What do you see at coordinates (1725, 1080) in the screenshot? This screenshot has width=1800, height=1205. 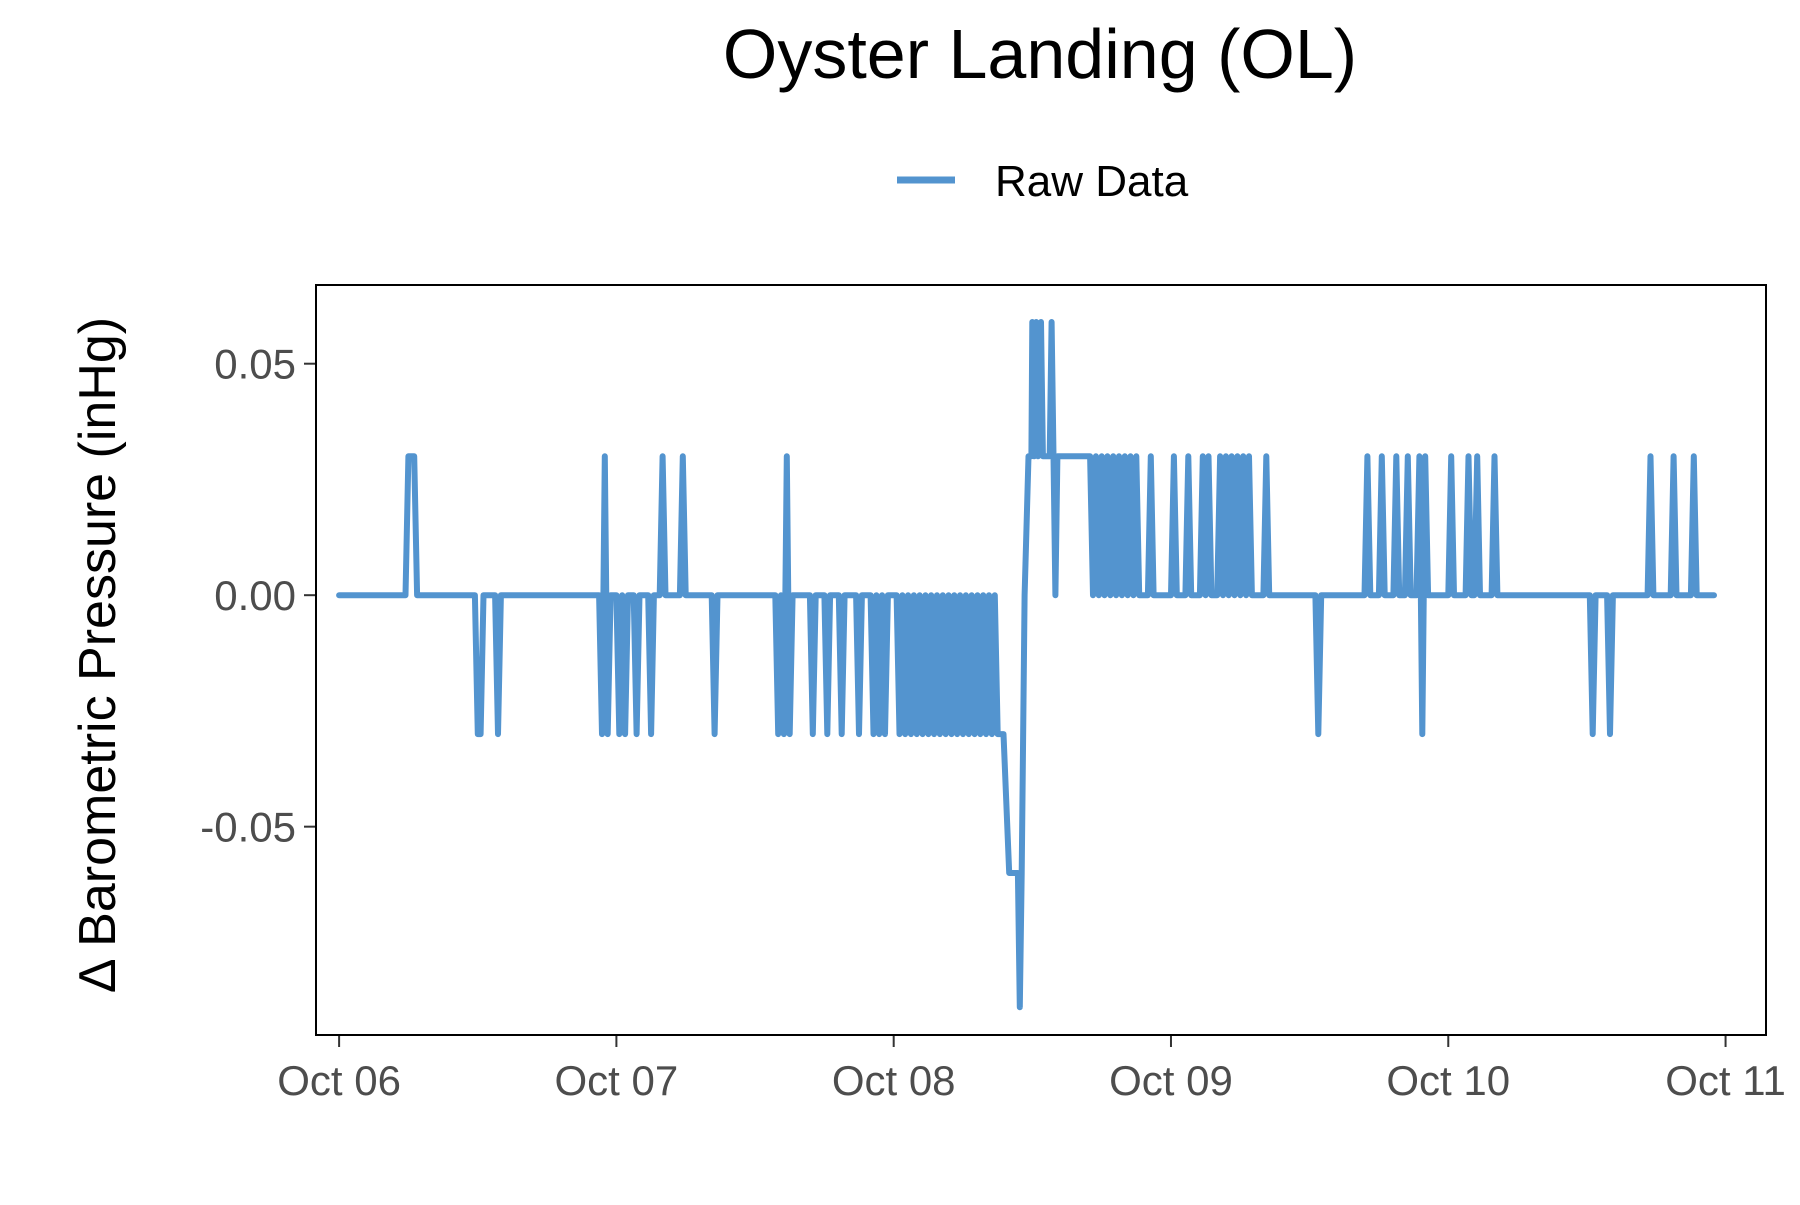 I see `x-tick-label: Oct 11` at bounding box center [1725, 1080].